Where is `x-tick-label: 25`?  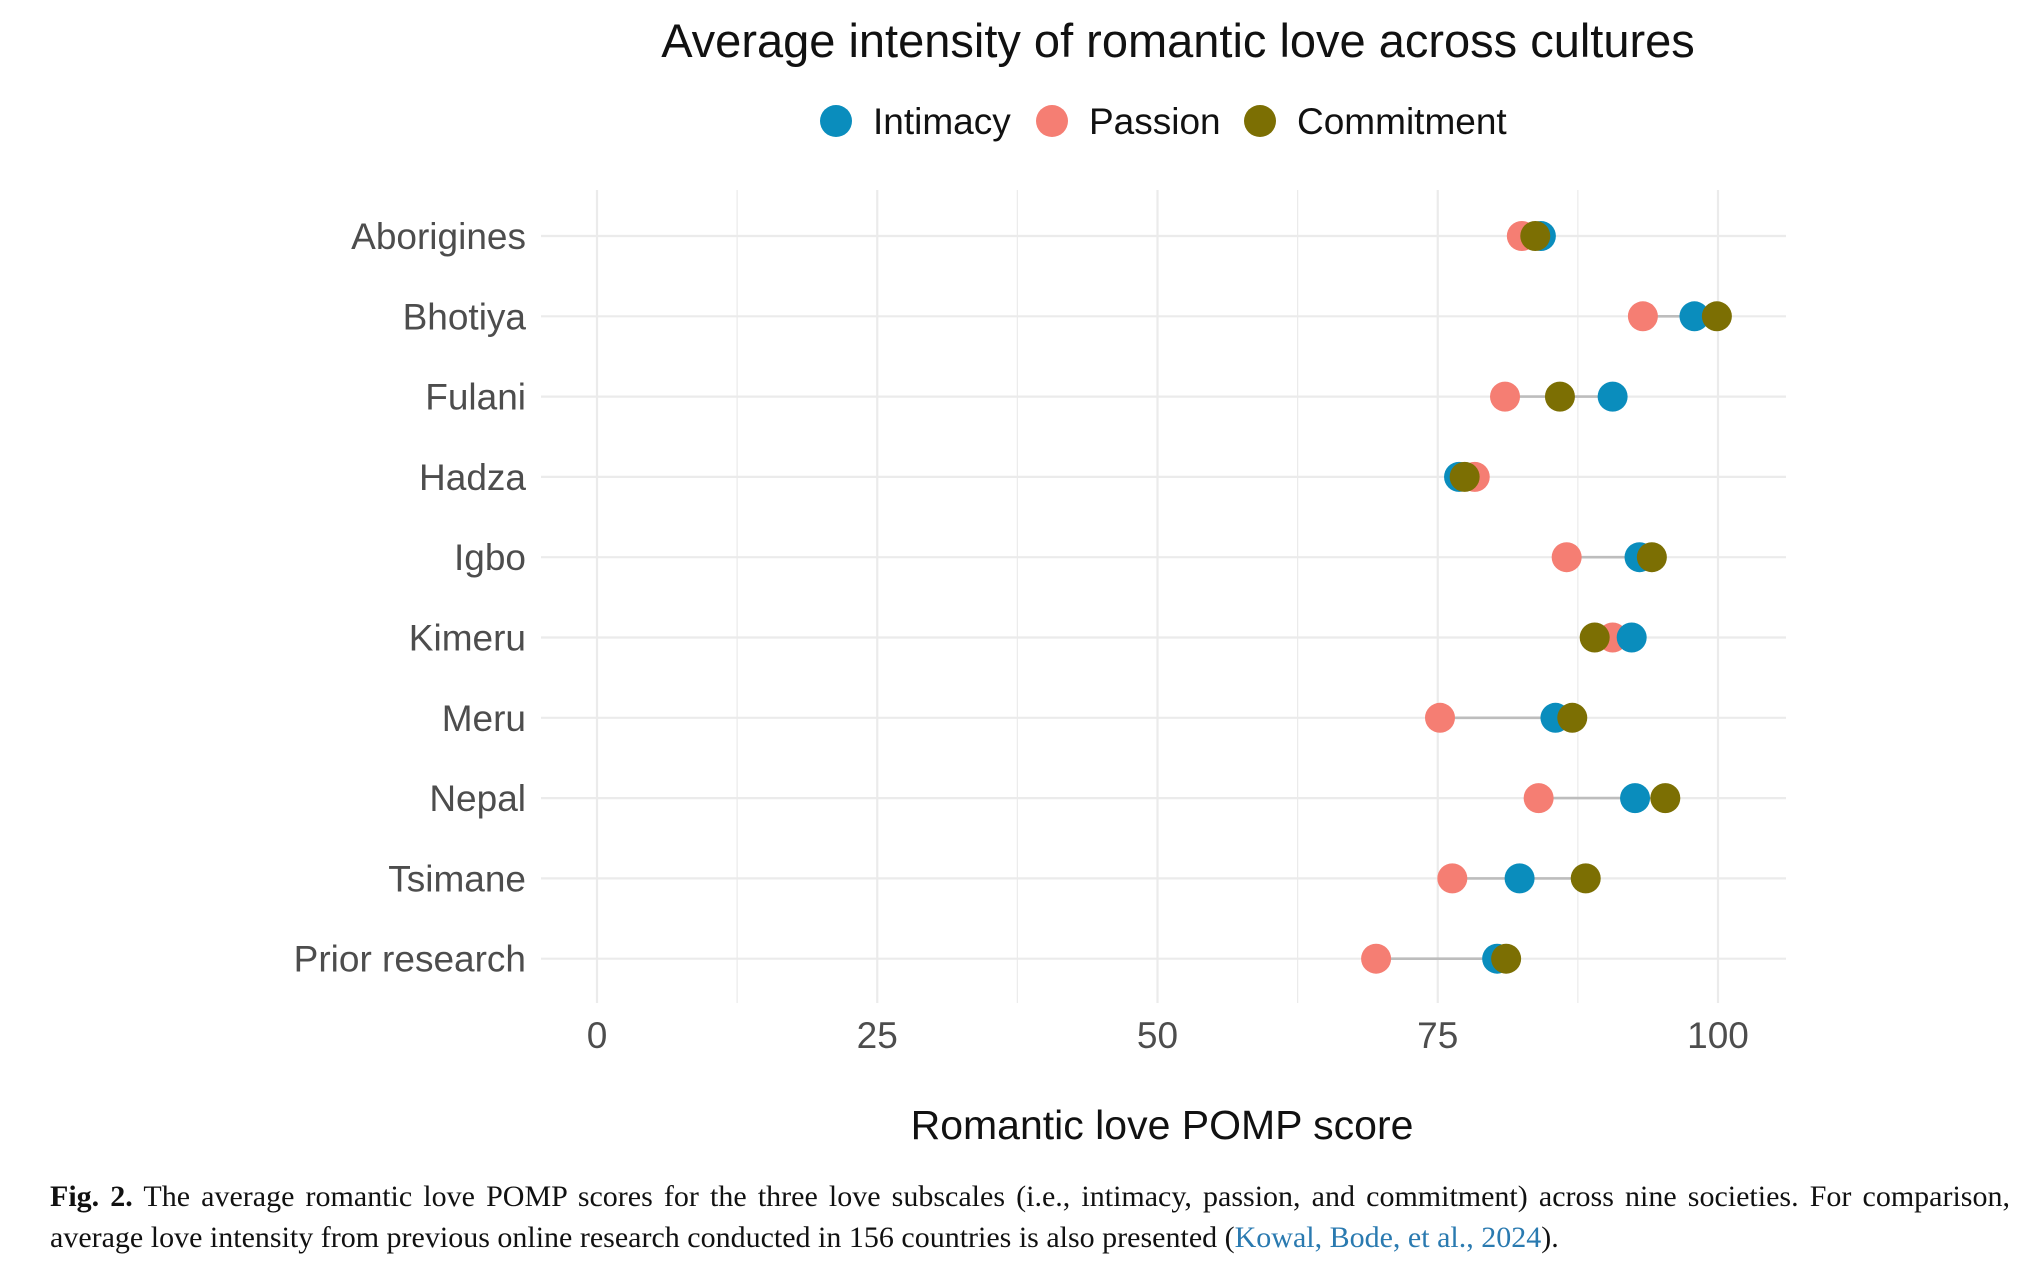
x-tick-label: 25 is located at coordinates (877, 1035).